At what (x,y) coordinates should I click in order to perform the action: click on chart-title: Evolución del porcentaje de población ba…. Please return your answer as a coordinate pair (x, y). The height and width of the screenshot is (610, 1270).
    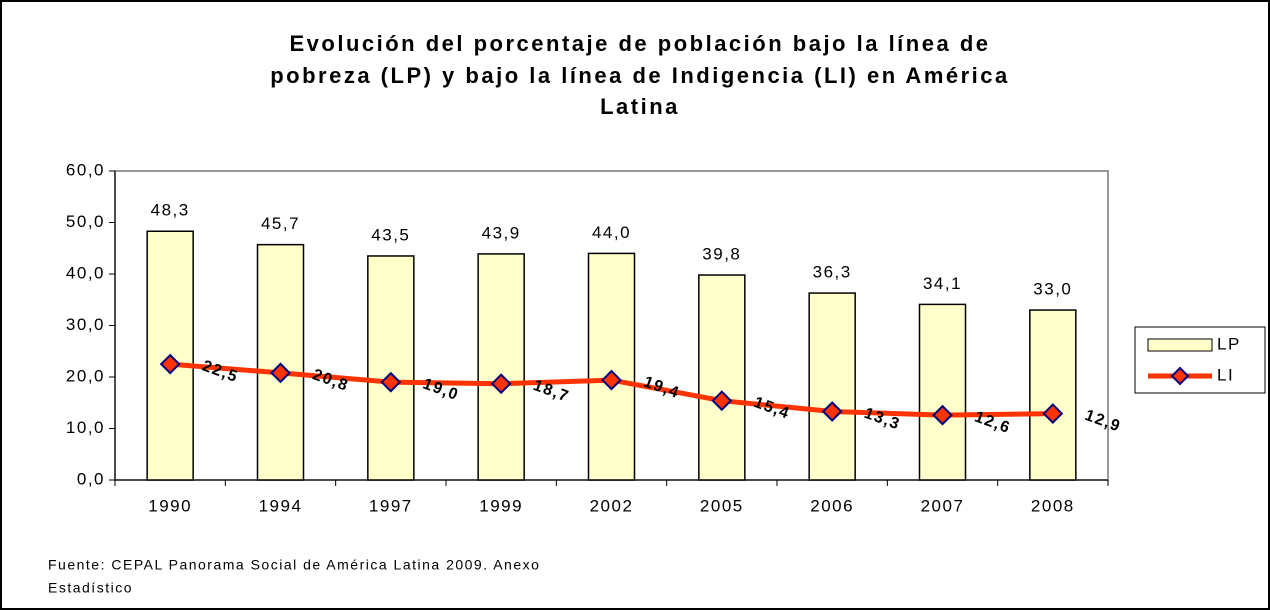
    Looking at the image, I should click on (639, 43).